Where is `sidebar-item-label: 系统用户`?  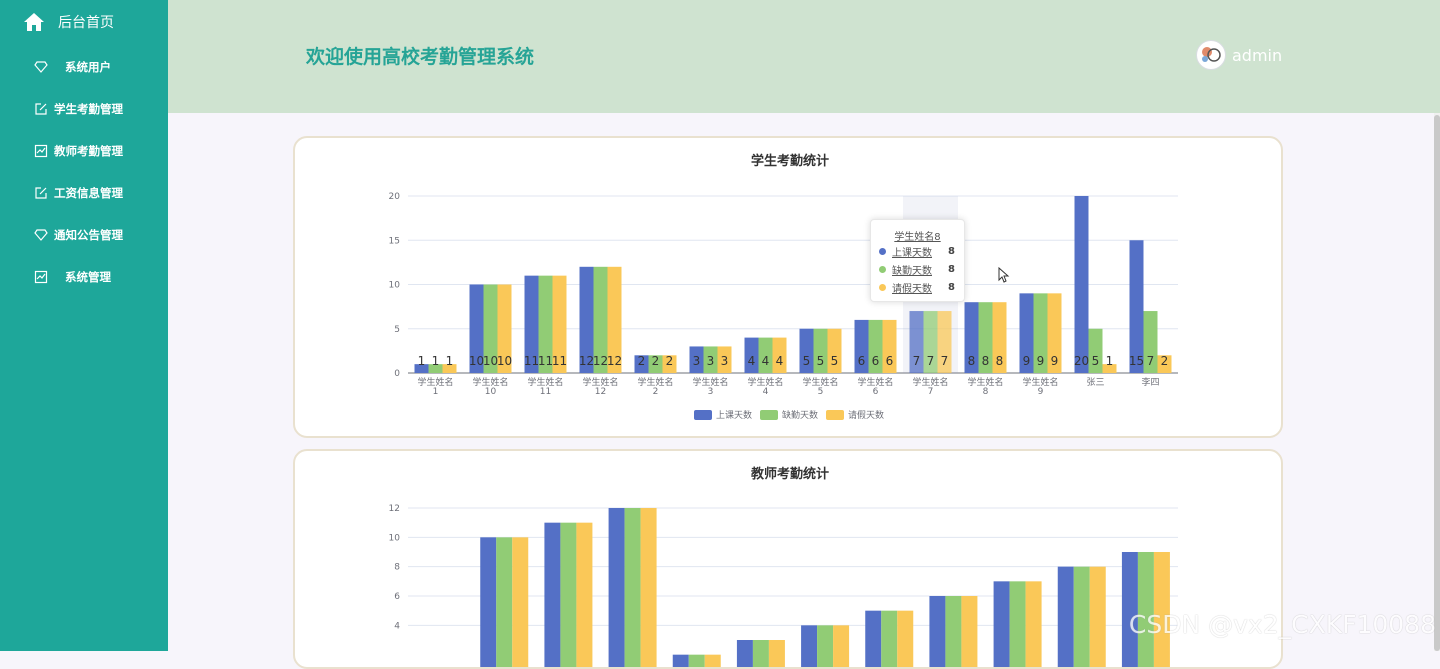 sidebar-item-label: 系统用户 is located at coordinates (88, 67).